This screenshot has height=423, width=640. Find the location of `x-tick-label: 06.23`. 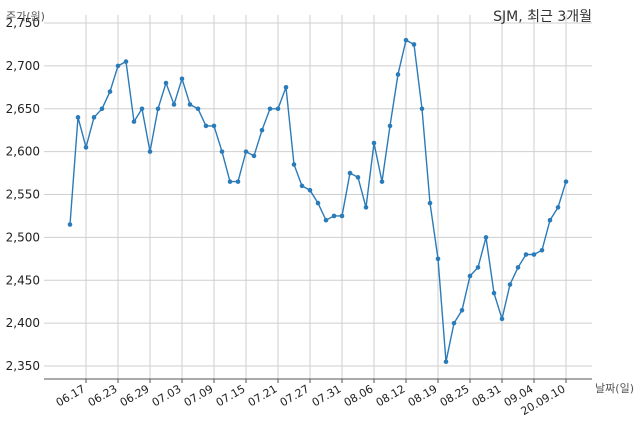

x-tick-label: 06.23 is located at coordinates (103, 395).